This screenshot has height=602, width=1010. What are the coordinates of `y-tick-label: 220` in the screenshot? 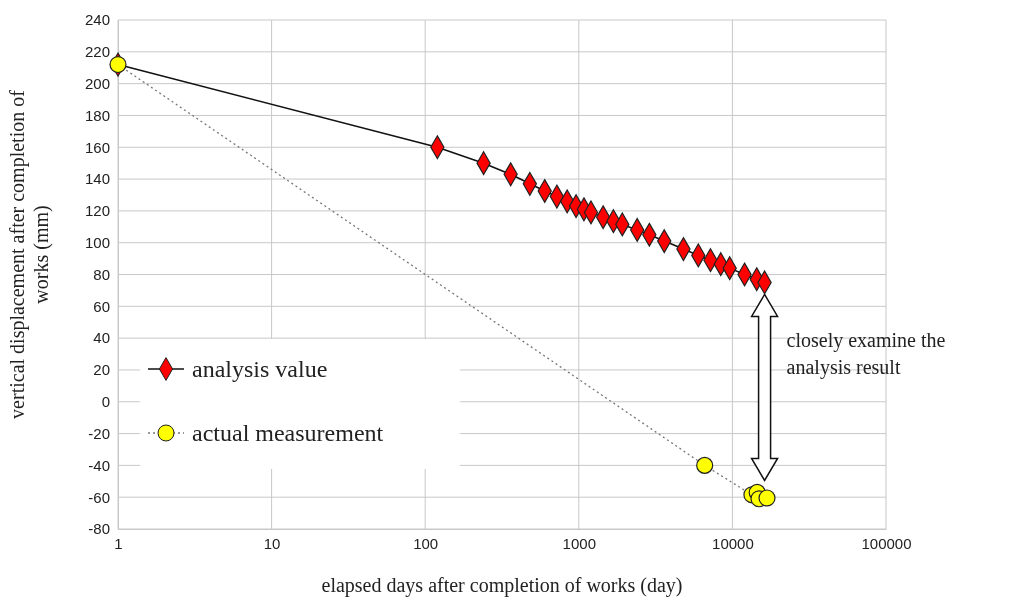 It's located at (97, 52).